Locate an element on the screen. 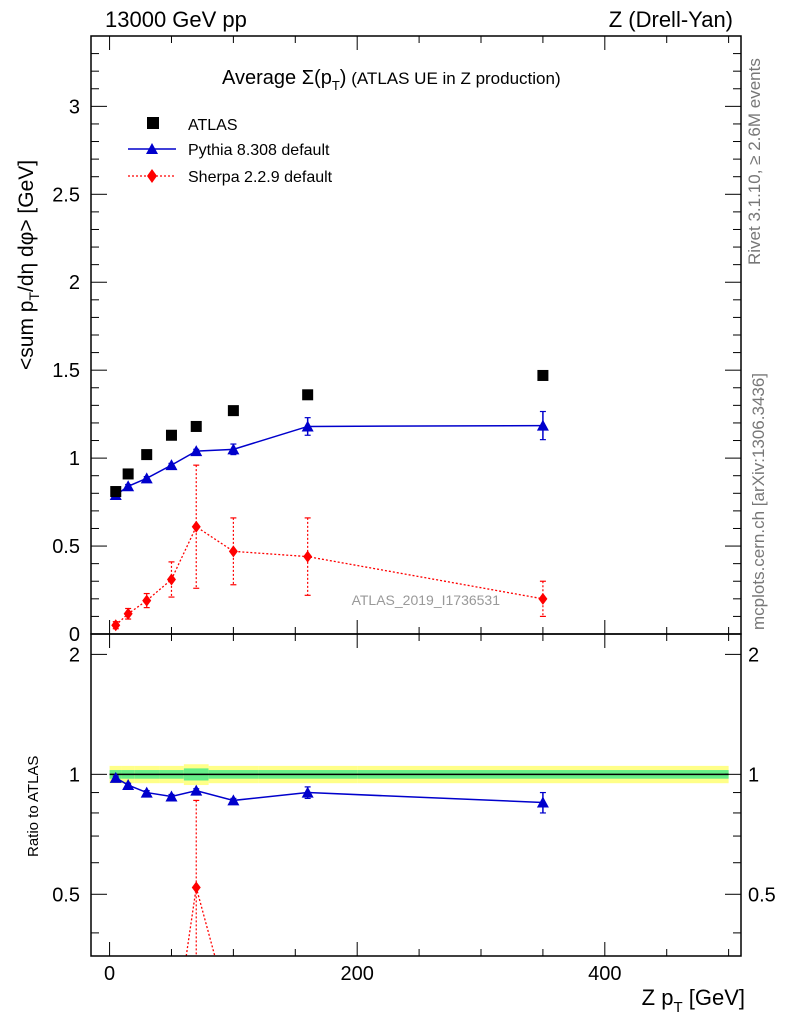 Image resolution: width=786 pixels, height=1024 pixels. ratio-ytick-label-left: 1 is located at coordinates (74, 775).